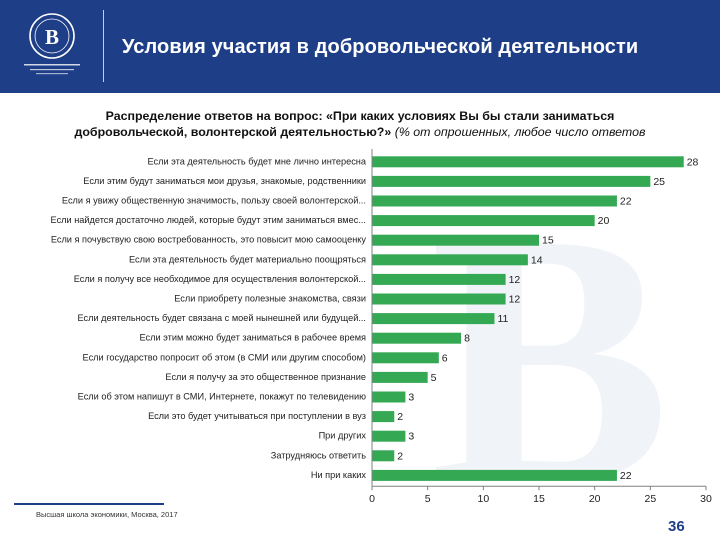 This screenshot has height=540, width=720. I want to click on hse-logo-icon: В, so click(52, 44).